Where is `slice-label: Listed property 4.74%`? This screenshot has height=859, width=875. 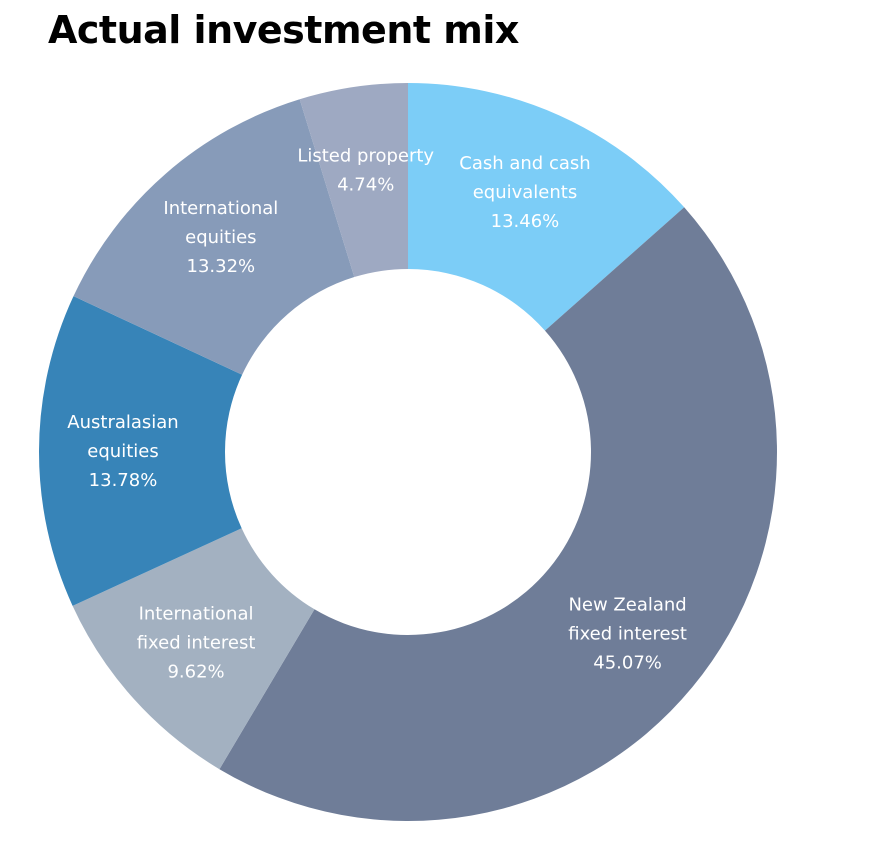
slice-label: Listed property 4.74% is located at coordinates (365, 171).